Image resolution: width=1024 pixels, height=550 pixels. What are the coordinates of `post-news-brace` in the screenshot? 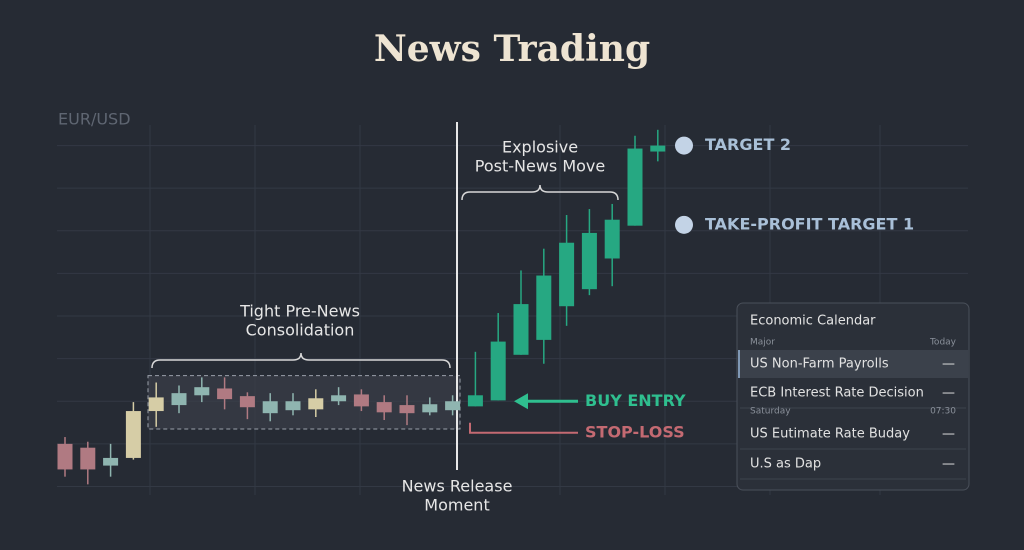 It's located at (540, 192).